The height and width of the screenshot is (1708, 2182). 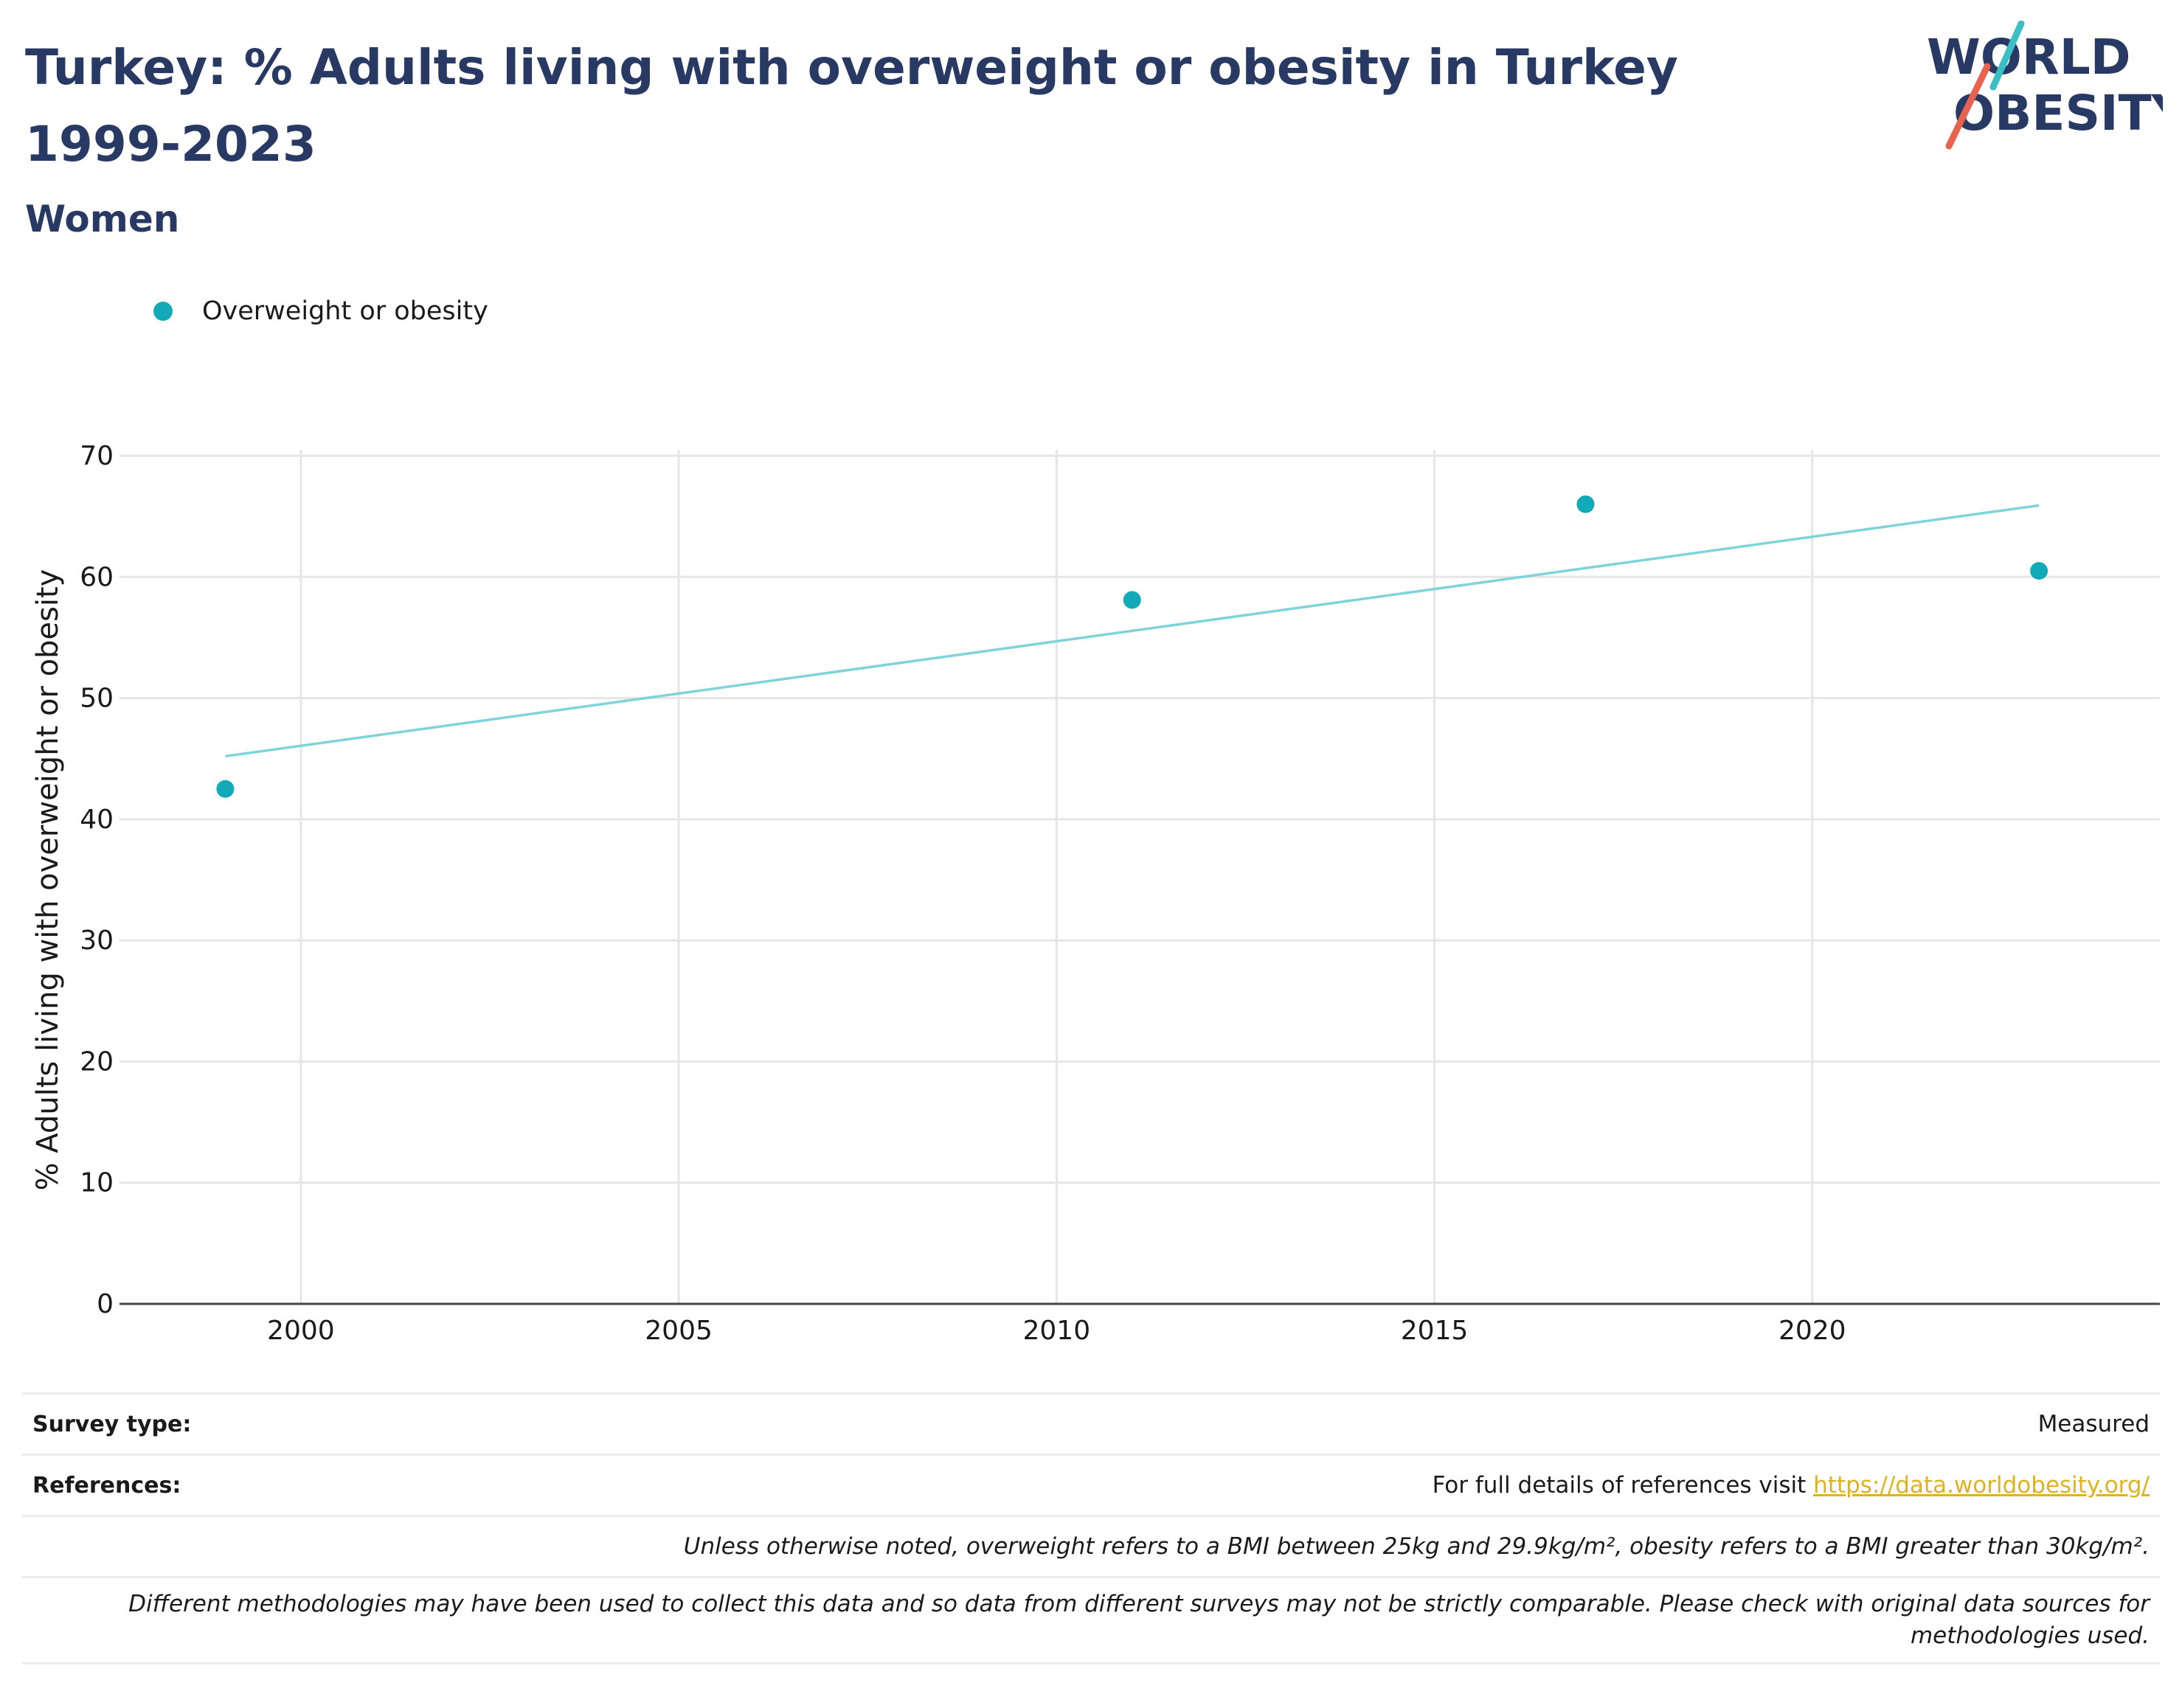 What do you see at coordinates (1435, 1331) in the screenshot?
I see `x-tick-label: 2015` at bounding box center [1435, 1331].